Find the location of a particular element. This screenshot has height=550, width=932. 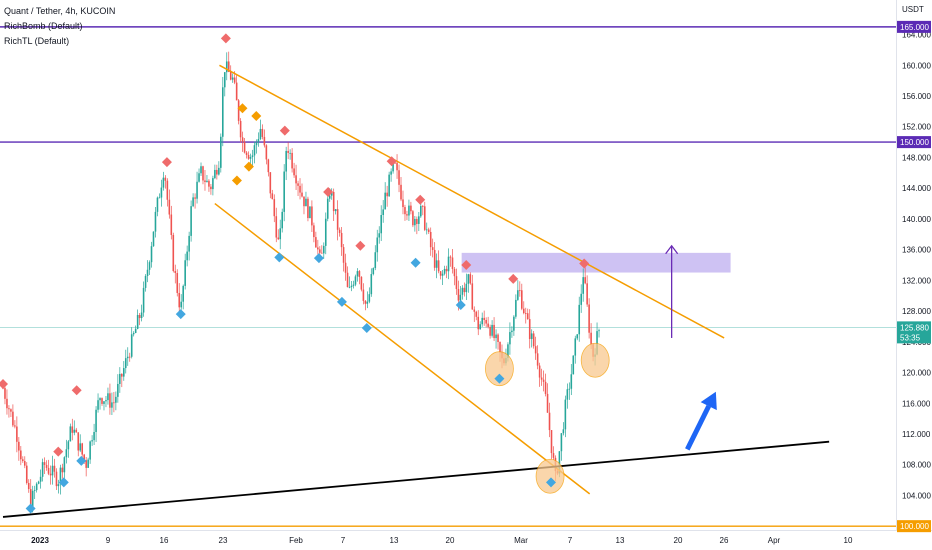

time-axis: 2023 9 16 23 Feb 7 13 20 Mar 7 13 20 26 Apr 10 is located at coordinates (442, 540).